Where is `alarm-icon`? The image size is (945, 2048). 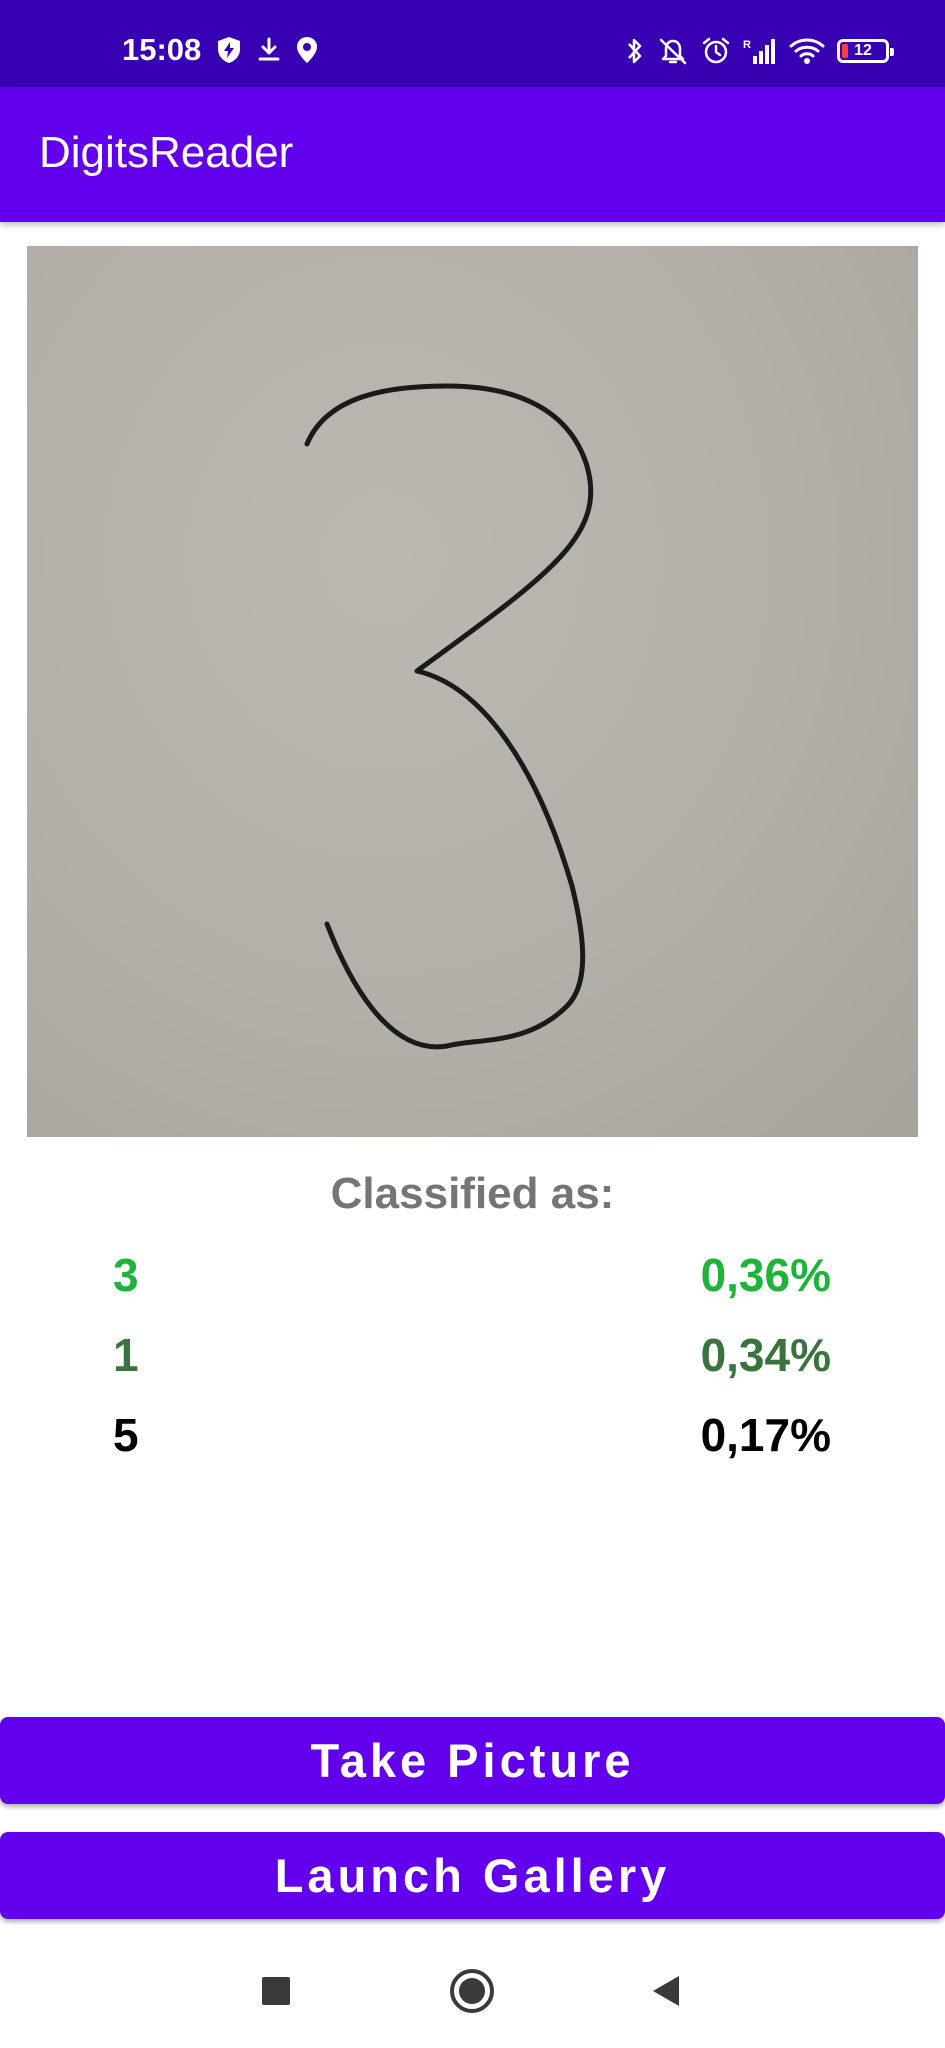
alarm-icon is located at coordinates (716, 51).